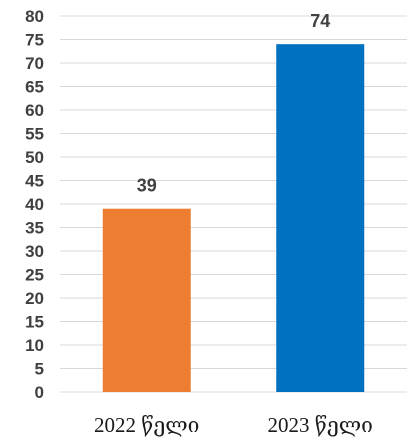 The image size is (411, 445). I want to click on y-tick-label: 40, so click(34, 204).